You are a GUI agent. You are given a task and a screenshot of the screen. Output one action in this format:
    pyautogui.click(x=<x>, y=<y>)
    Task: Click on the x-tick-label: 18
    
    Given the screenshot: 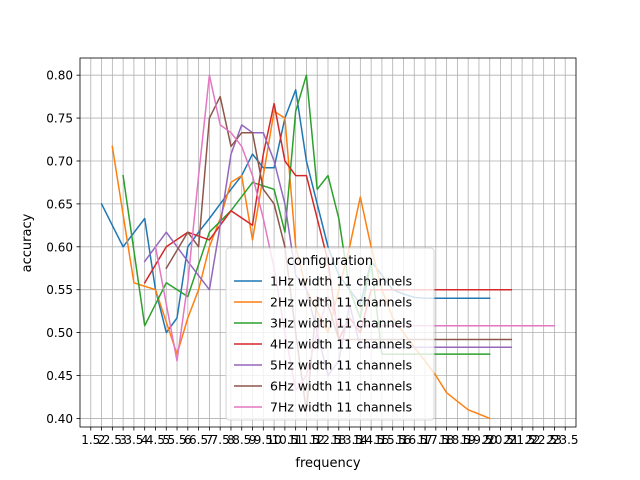 What is the action you would take?
    pyautogui.click(x=446, y=440)
    